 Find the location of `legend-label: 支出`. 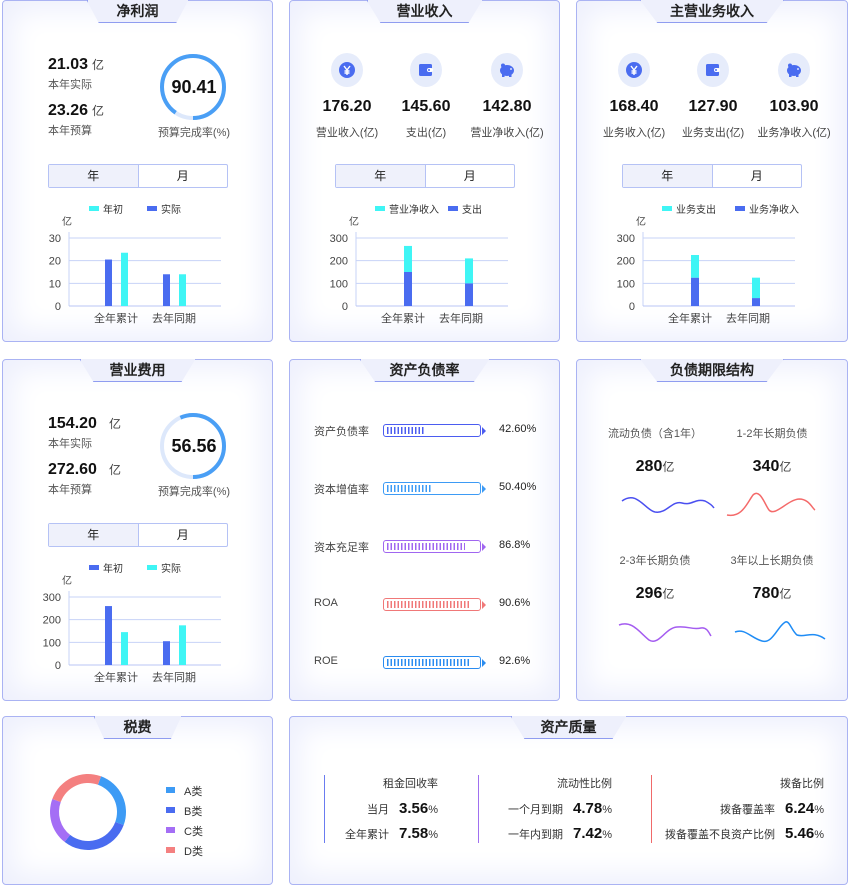

legend-label: 支出 is located at coordinates (472, 209).